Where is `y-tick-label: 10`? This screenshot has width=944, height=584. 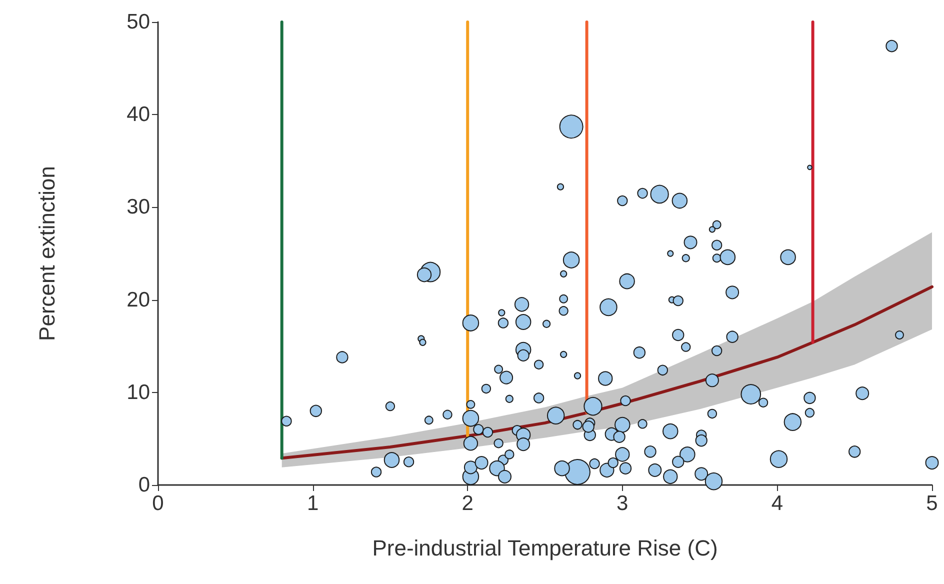
y-tick-label: 10 is located at coordinates (138, 392).